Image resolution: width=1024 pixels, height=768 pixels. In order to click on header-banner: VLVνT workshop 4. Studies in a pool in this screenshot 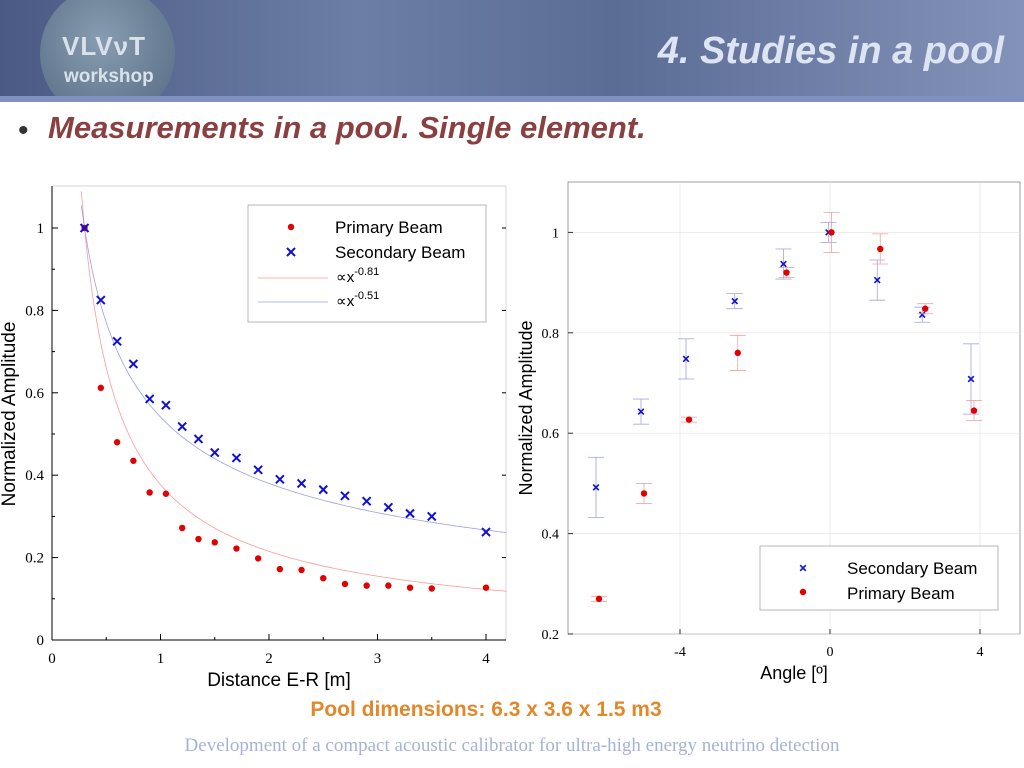, I will do `click(512, 50)`.